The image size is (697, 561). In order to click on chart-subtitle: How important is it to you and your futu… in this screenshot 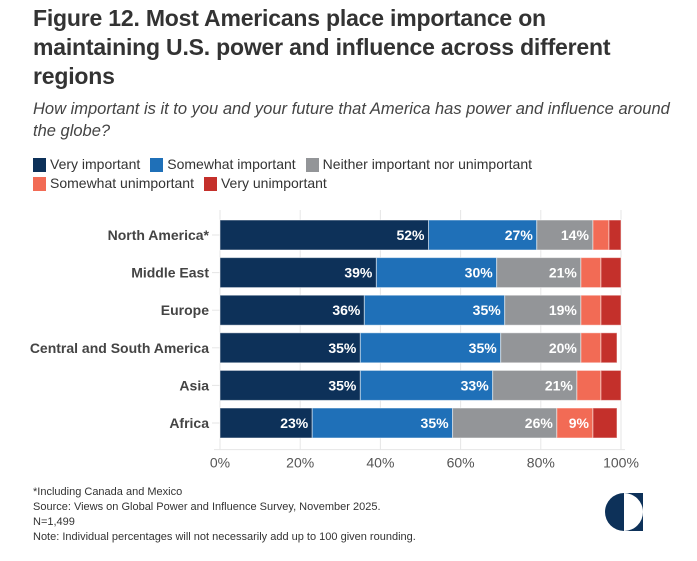, I will do `click(351, 120)`.